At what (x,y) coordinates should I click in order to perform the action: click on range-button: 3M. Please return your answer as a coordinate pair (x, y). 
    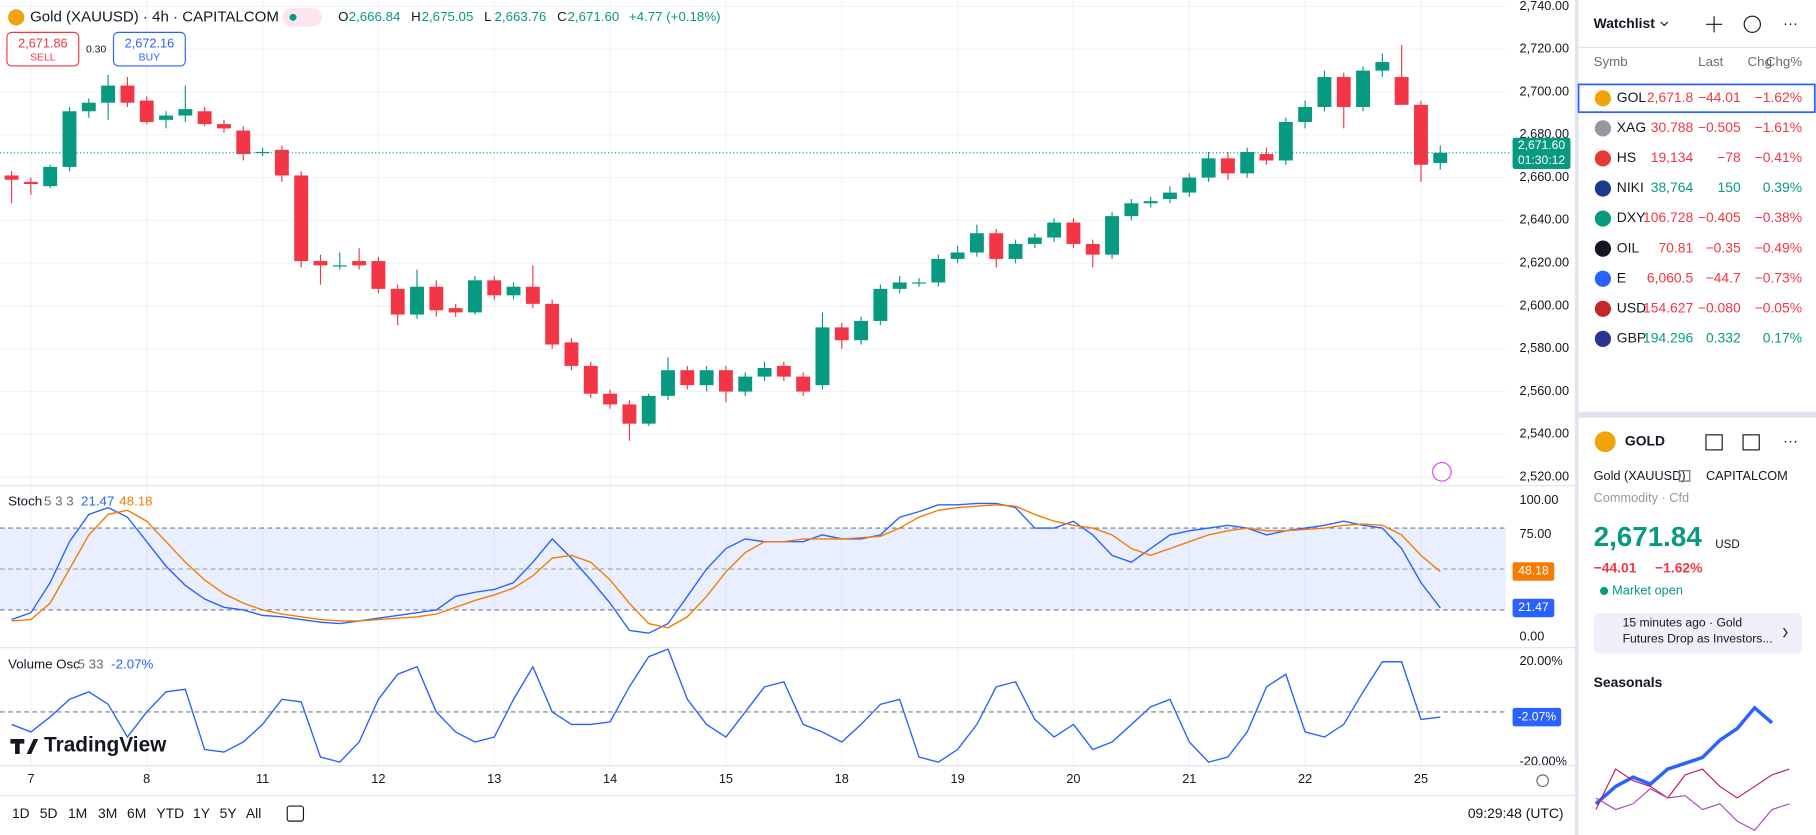
    Looking at the image, I should click on (107, 813).